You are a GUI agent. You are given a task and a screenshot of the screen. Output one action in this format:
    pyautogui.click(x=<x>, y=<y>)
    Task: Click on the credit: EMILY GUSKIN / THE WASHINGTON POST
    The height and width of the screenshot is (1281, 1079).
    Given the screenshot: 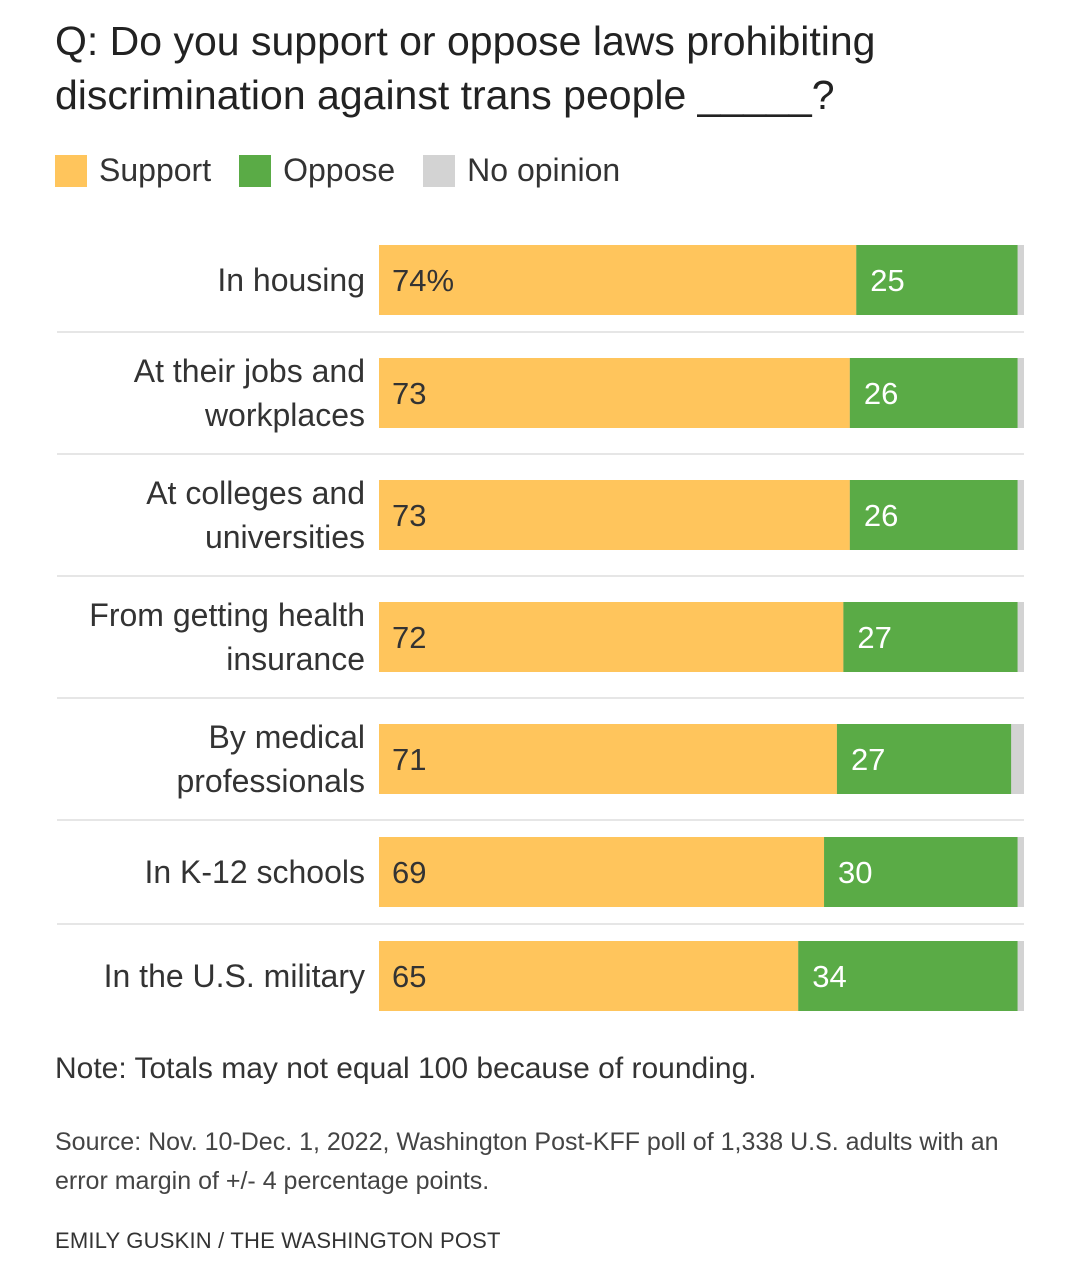 What is the action you would take?
    pyautogui.click(x=278, y=1240)
    